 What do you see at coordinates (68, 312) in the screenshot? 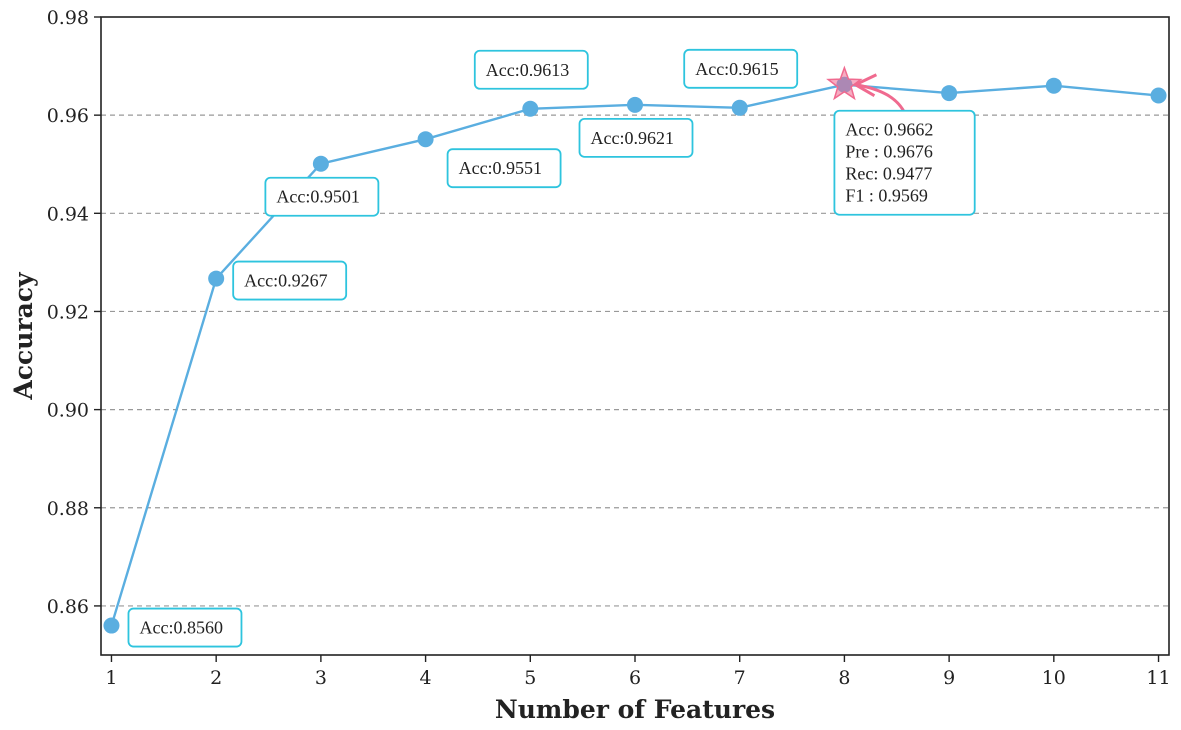
I see `y-tick-label: 0.92` at bounding box center [68, 312].